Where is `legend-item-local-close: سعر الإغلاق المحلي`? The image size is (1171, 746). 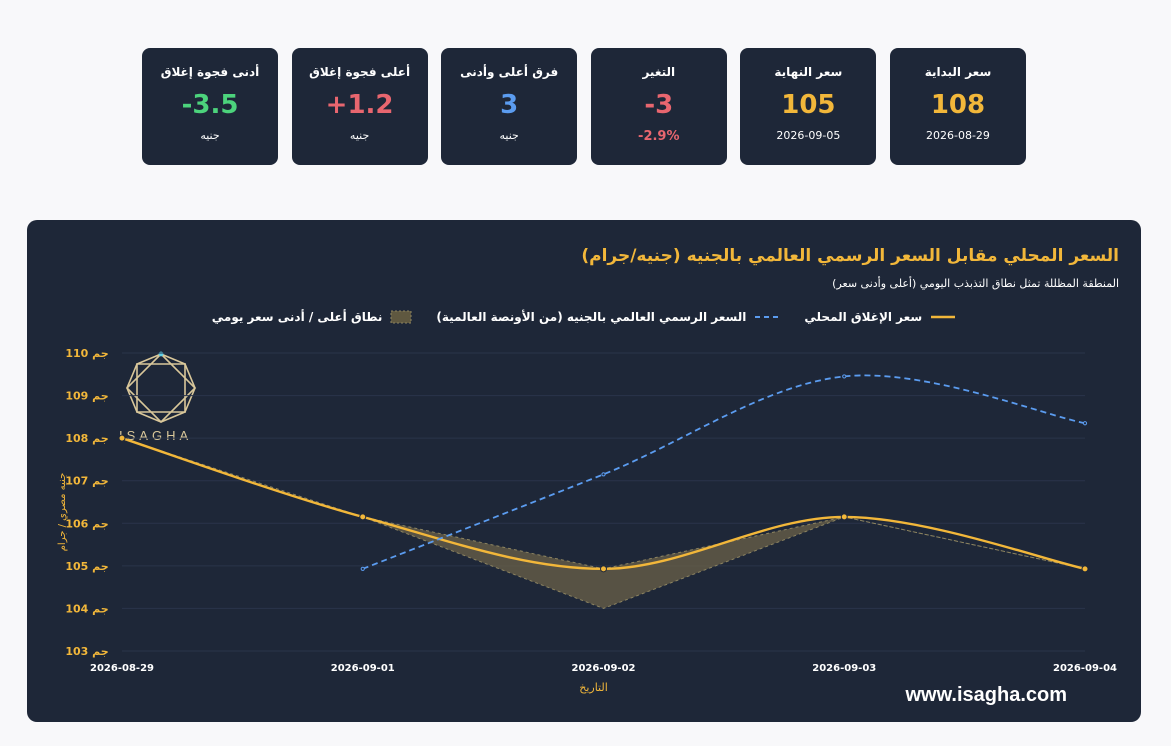
legend-item-local-close: سعر الإغلاق المحلي is located at coordinates (880, 317).